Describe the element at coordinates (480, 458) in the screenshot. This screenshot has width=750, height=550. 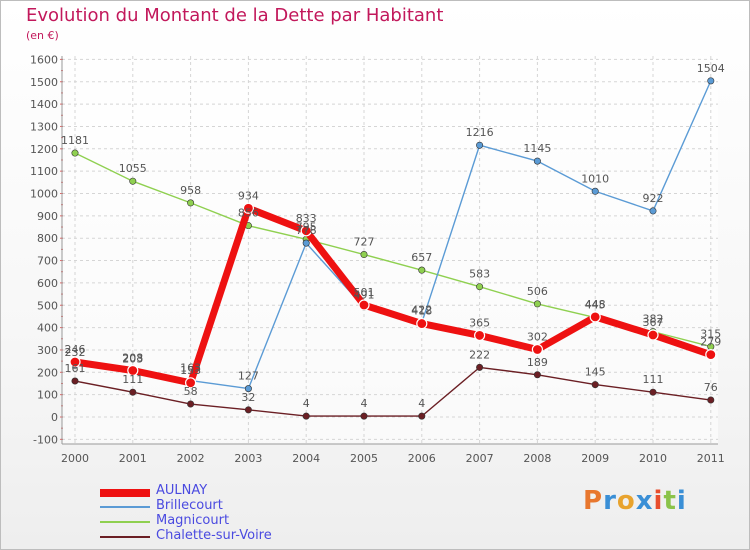
I see `x-tick-label: 2007` at that location.